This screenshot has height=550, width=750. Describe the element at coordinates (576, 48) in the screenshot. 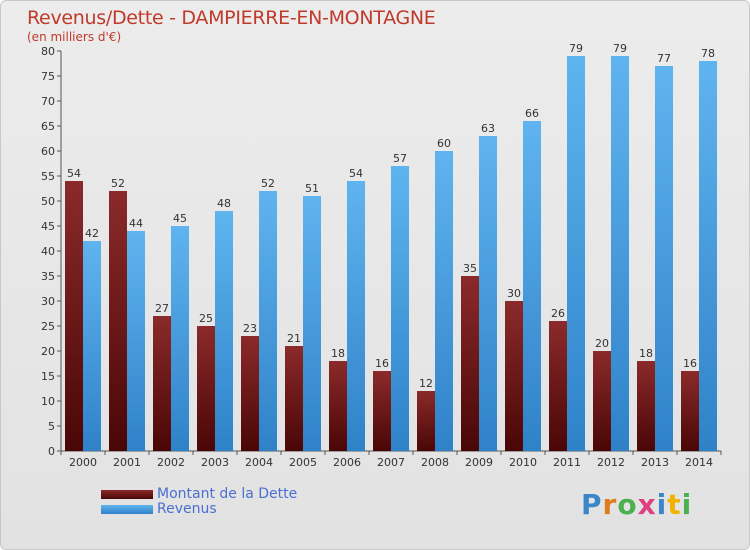

I see `data-label-revenue: 79` at that location.